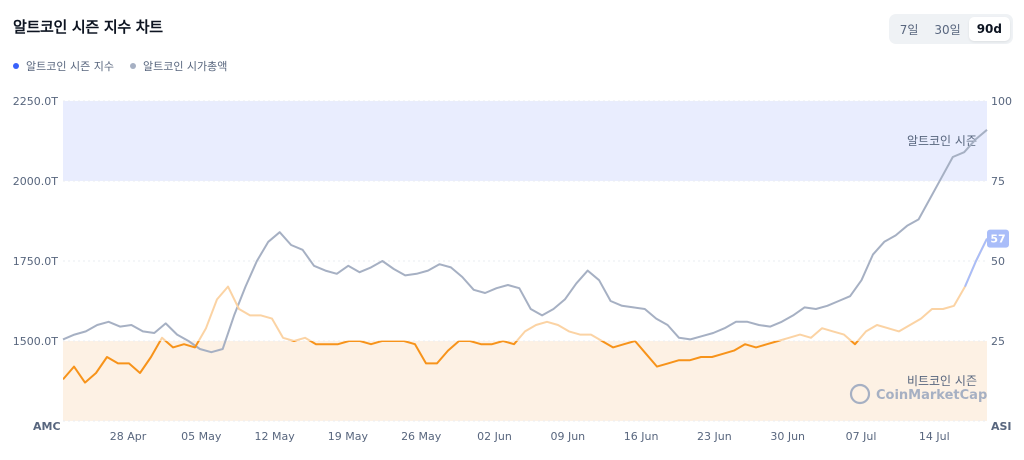 The image size is (1024, 460). Describe the element at coordinates (35, 101) in the screenshot. I see `left-axis-tick: 2250.0T` at that location.